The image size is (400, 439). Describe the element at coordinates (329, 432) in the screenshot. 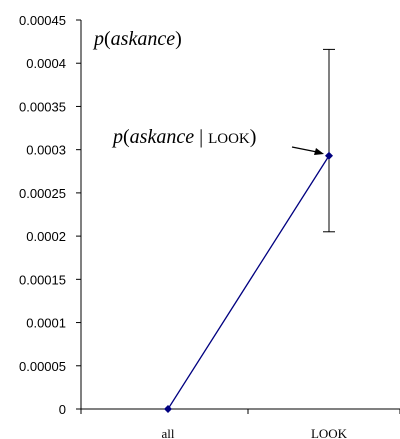

I see `x-category-label: LOOK` at that location.